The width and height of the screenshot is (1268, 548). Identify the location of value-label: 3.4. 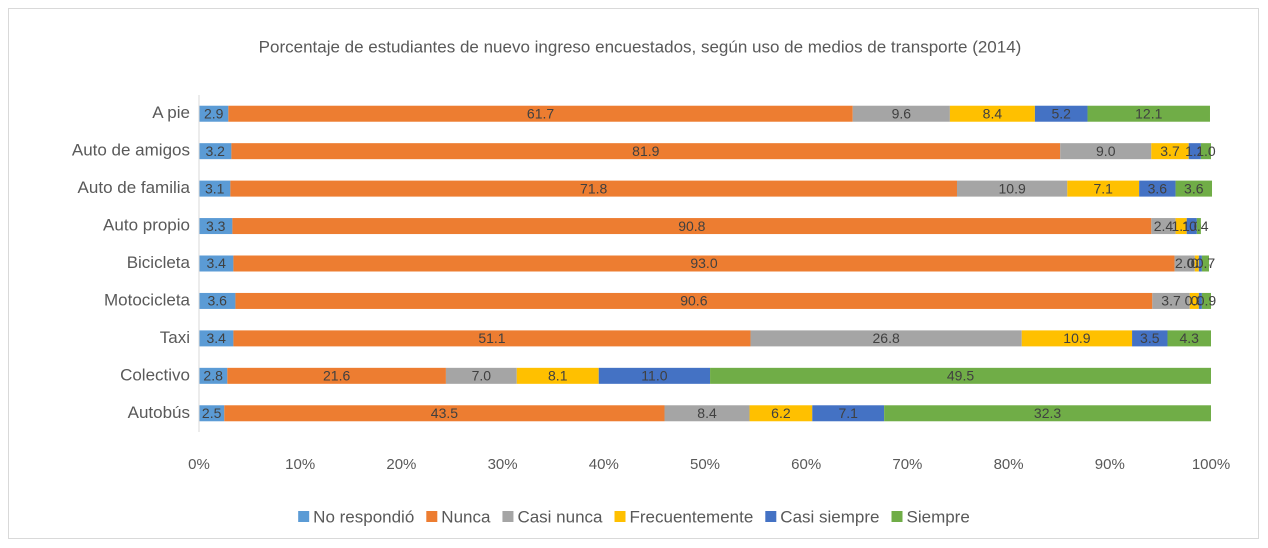
(216, 338).